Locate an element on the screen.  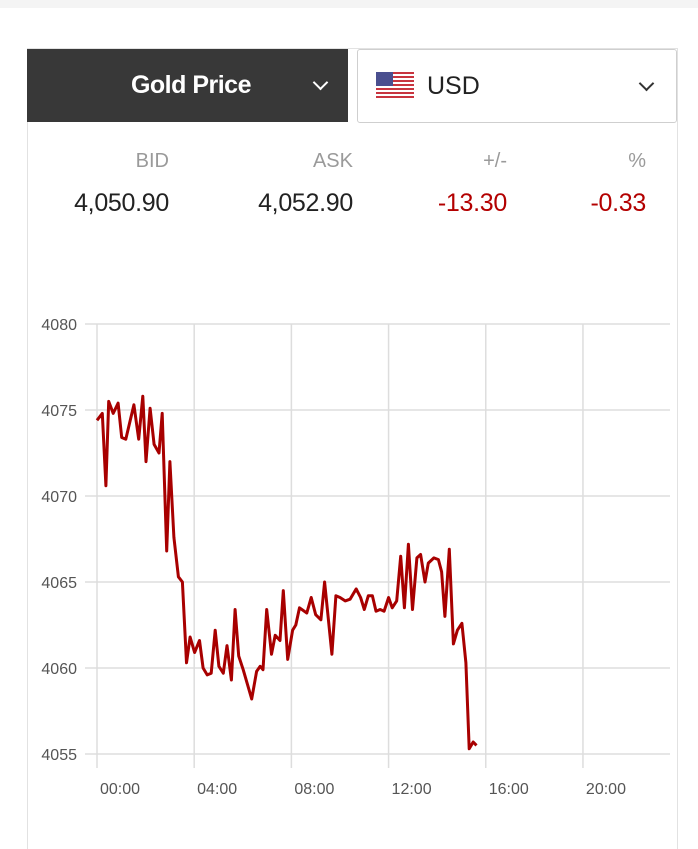
x-tick-label: 08:00 is located at coordinates (314, 789).